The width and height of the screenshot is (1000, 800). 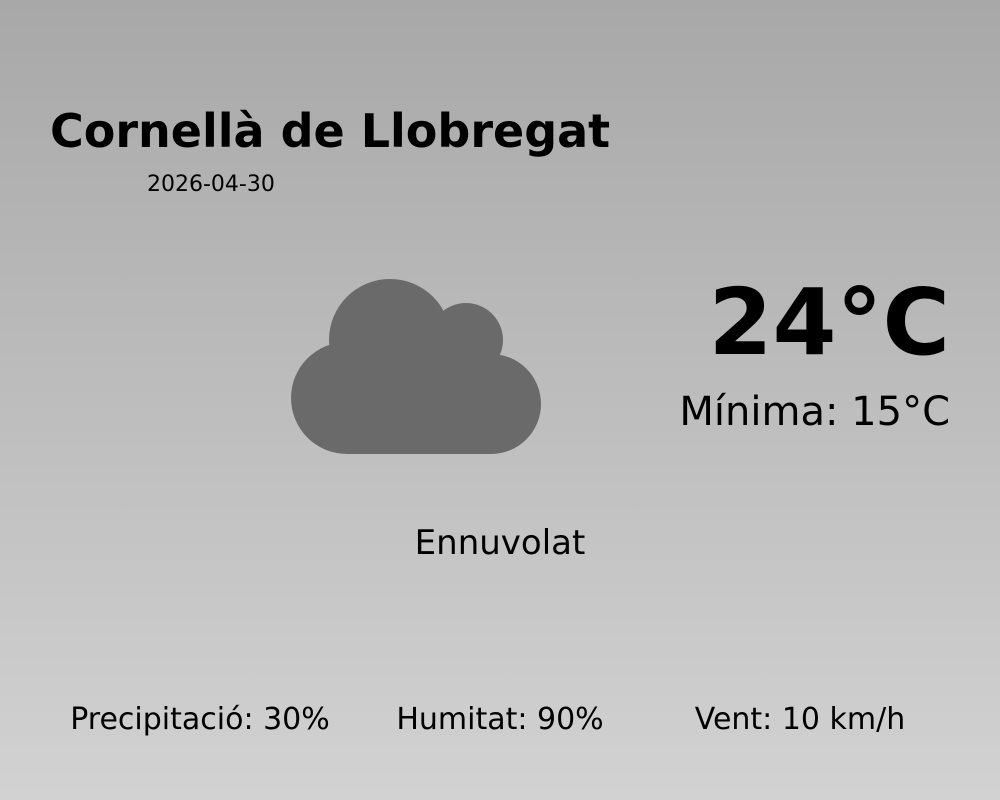 What do you see at coordinates (800, 719) in the screenshot?
I see `wind-stat: Vent: 10 km/h` at bounding box center [800, 719].